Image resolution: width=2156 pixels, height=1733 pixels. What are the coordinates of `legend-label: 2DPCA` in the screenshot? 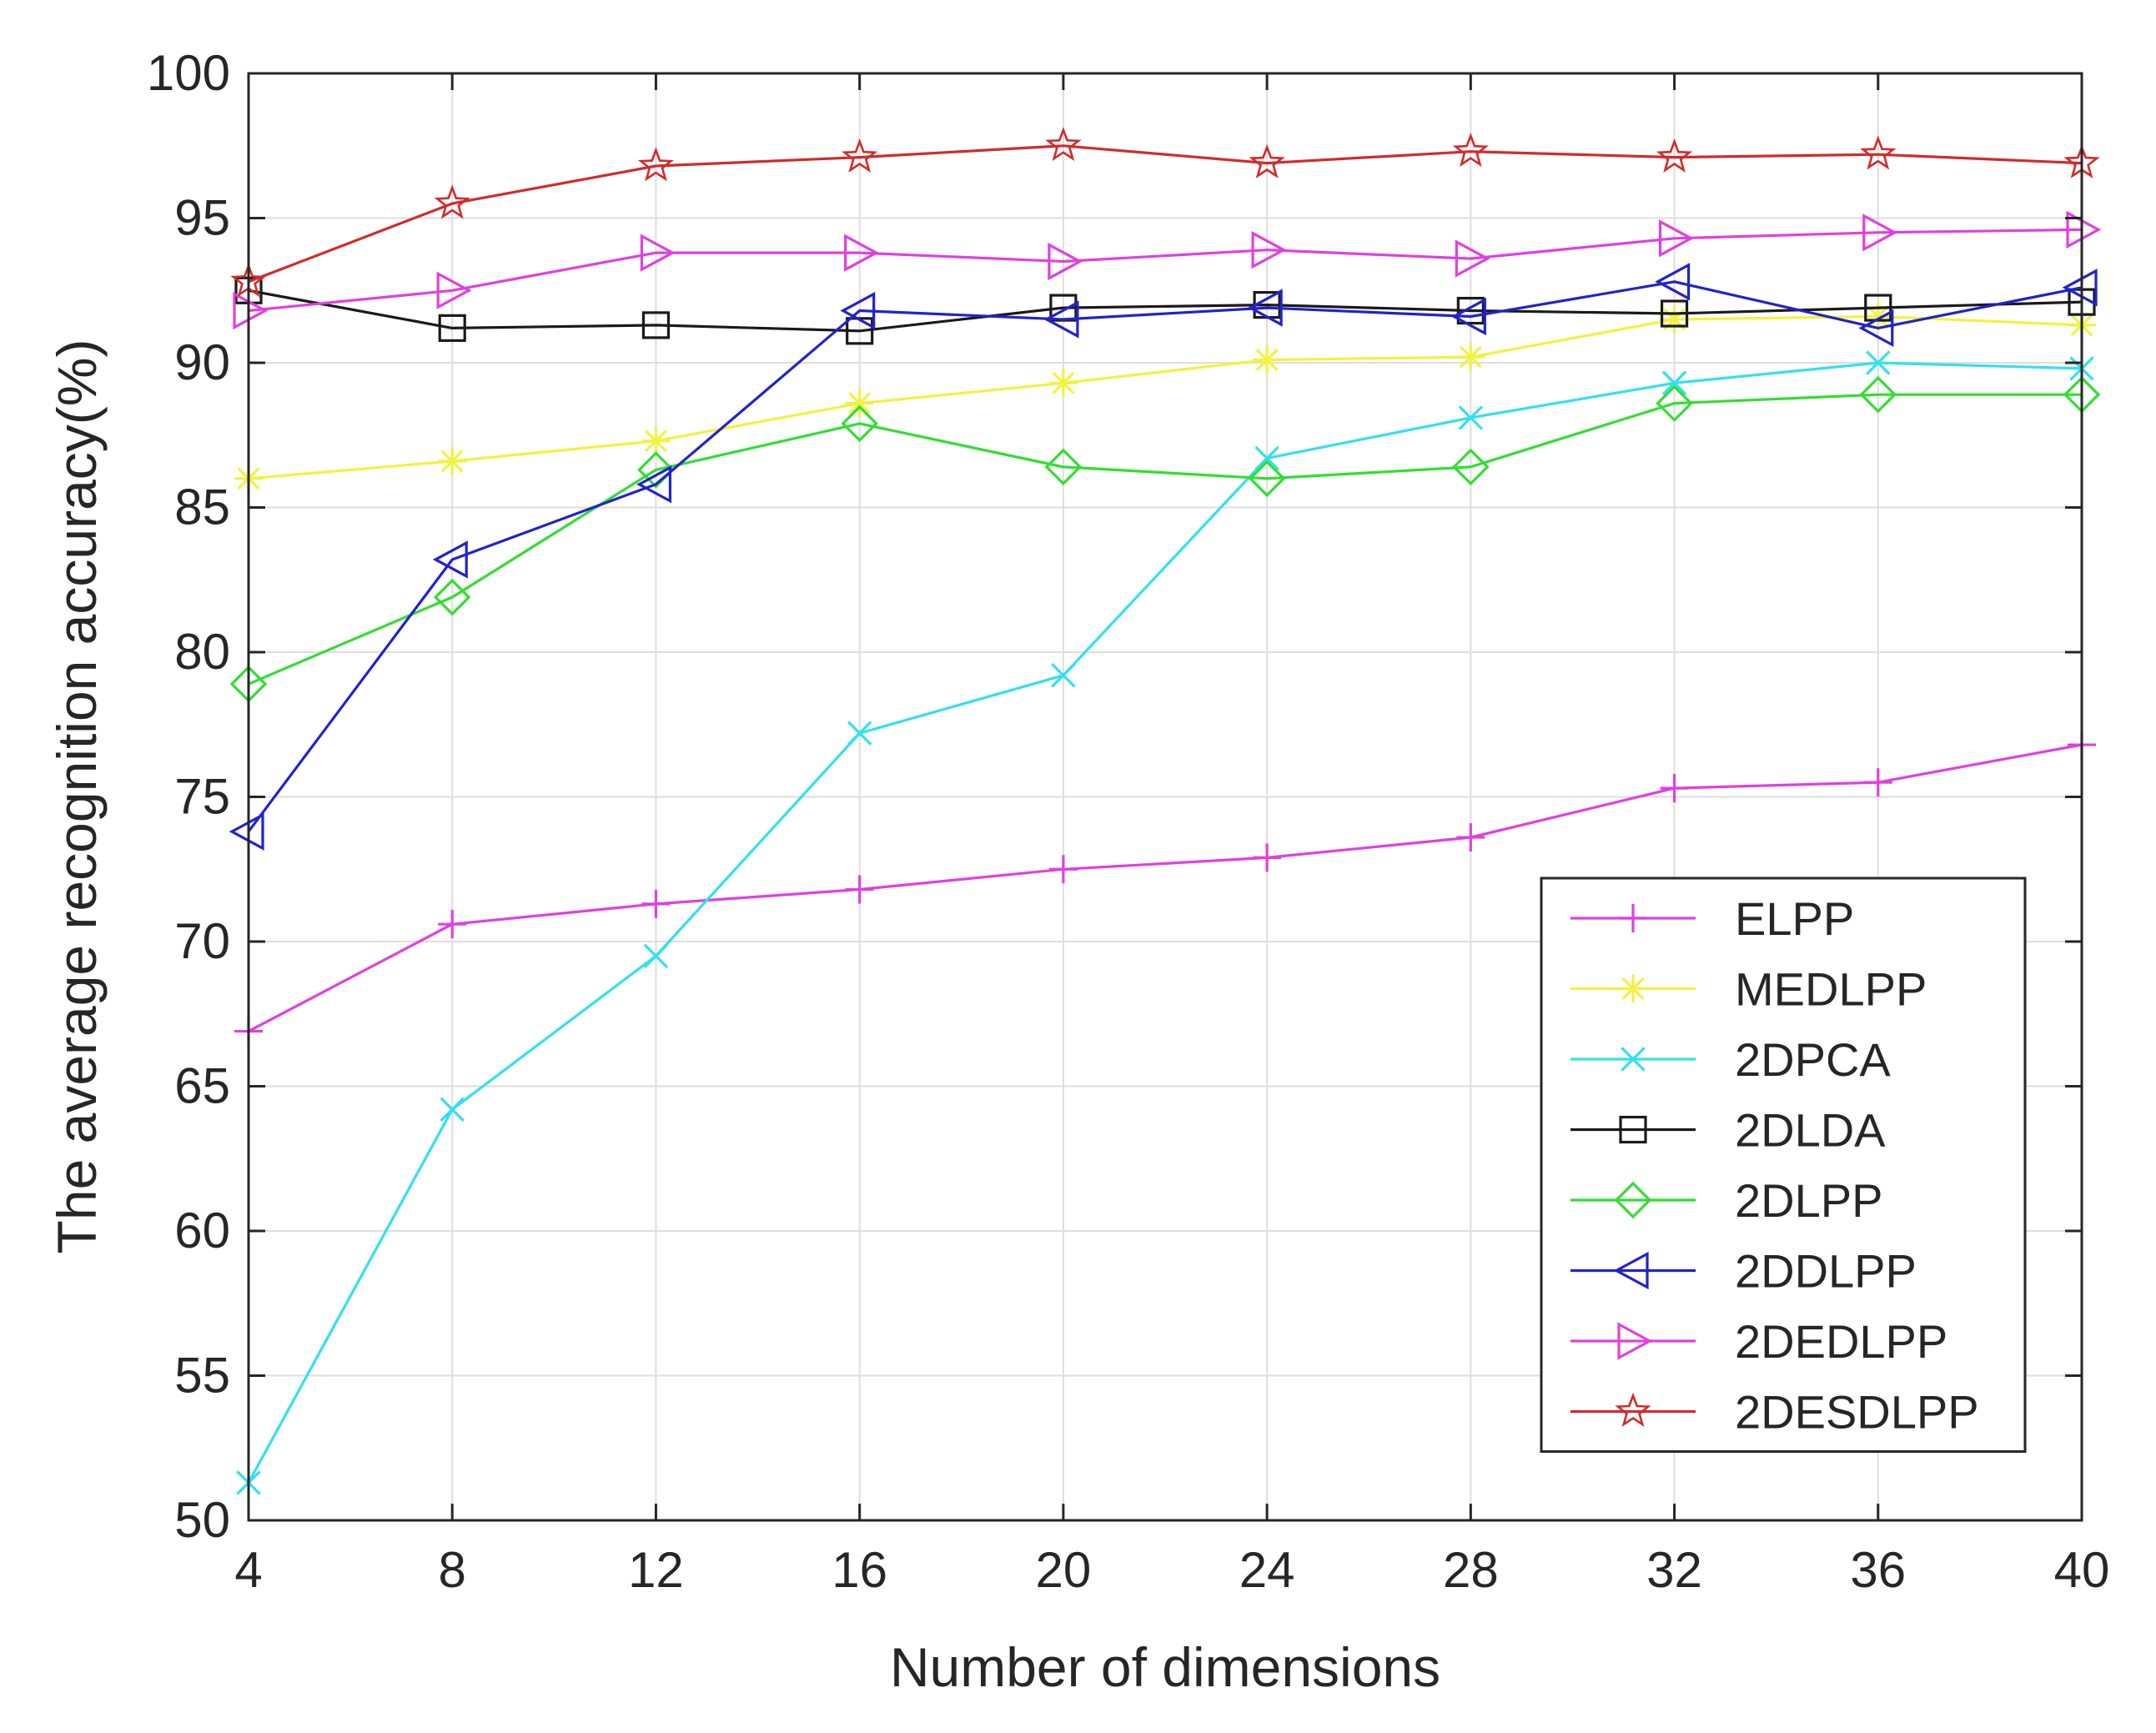 It's located at (1813, 1059).